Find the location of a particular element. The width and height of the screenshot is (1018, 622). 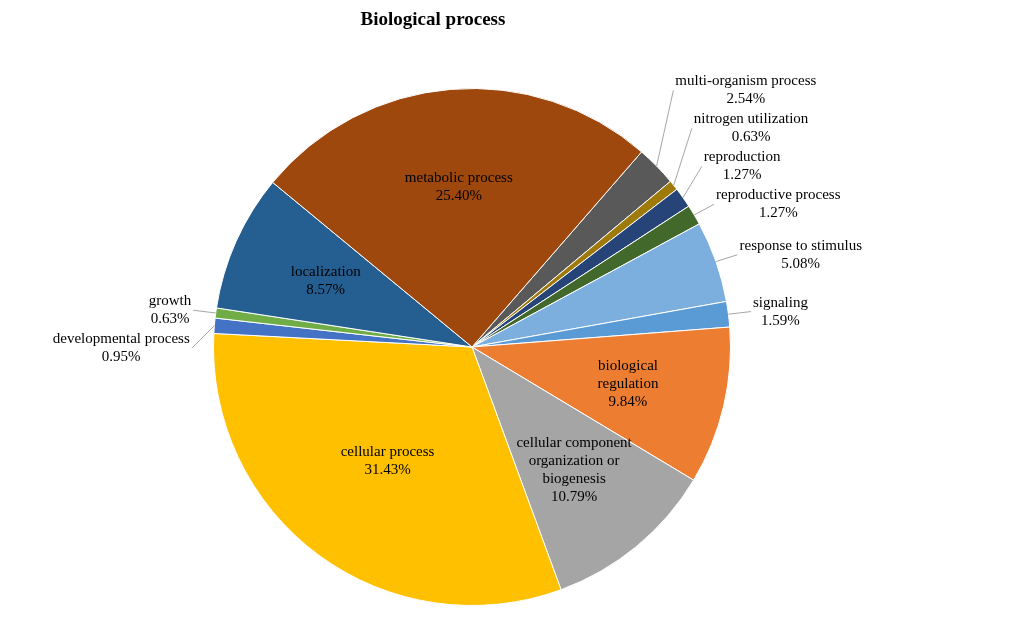

chart-title: Biological process is located at coordinates (433, 18).